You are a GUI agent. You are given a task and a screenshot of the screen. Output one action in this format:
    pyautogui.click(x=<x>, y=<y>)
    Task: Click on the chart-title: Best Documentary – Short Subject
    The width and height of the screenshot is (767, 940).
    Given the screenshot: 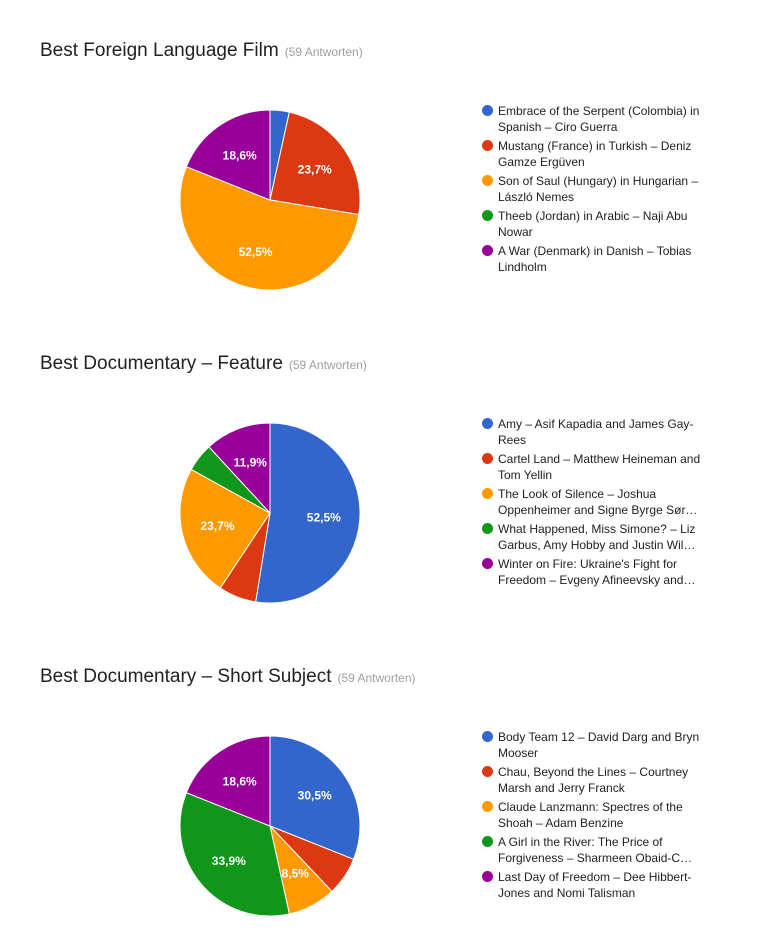 What is the action you would take?
    pyautogui.click(x=186, y=676)
    